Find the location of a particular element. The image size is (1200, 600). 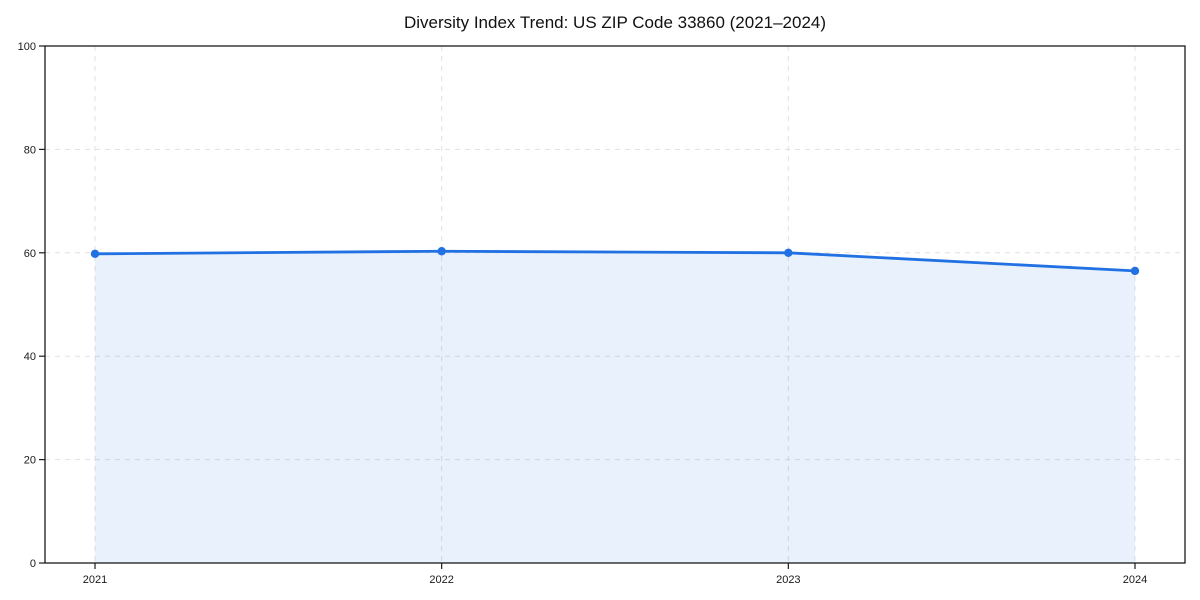

x-tick-label: 2023 is located at coordinates (788, 580).